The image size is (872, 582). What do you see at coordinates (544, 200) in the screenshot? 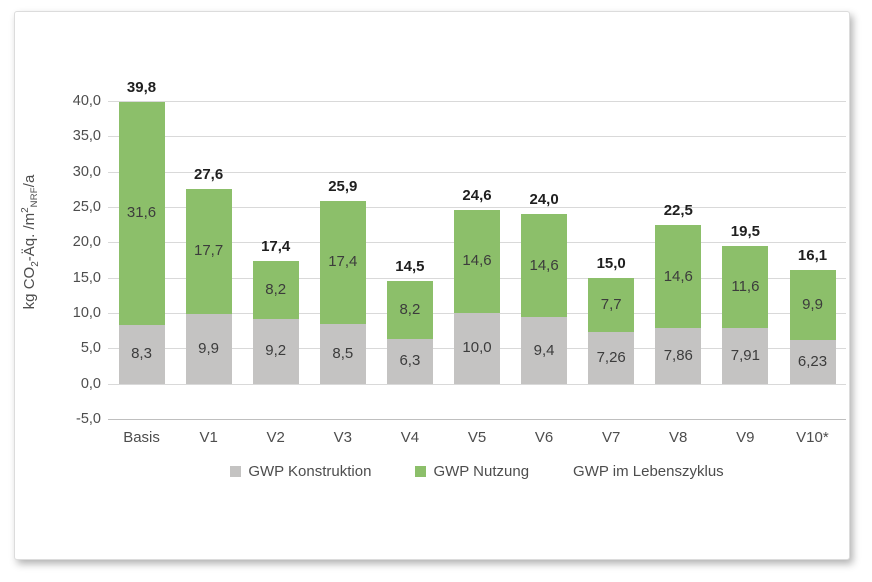
I see `total-label: 24,0` at bounding box center [544, 200].